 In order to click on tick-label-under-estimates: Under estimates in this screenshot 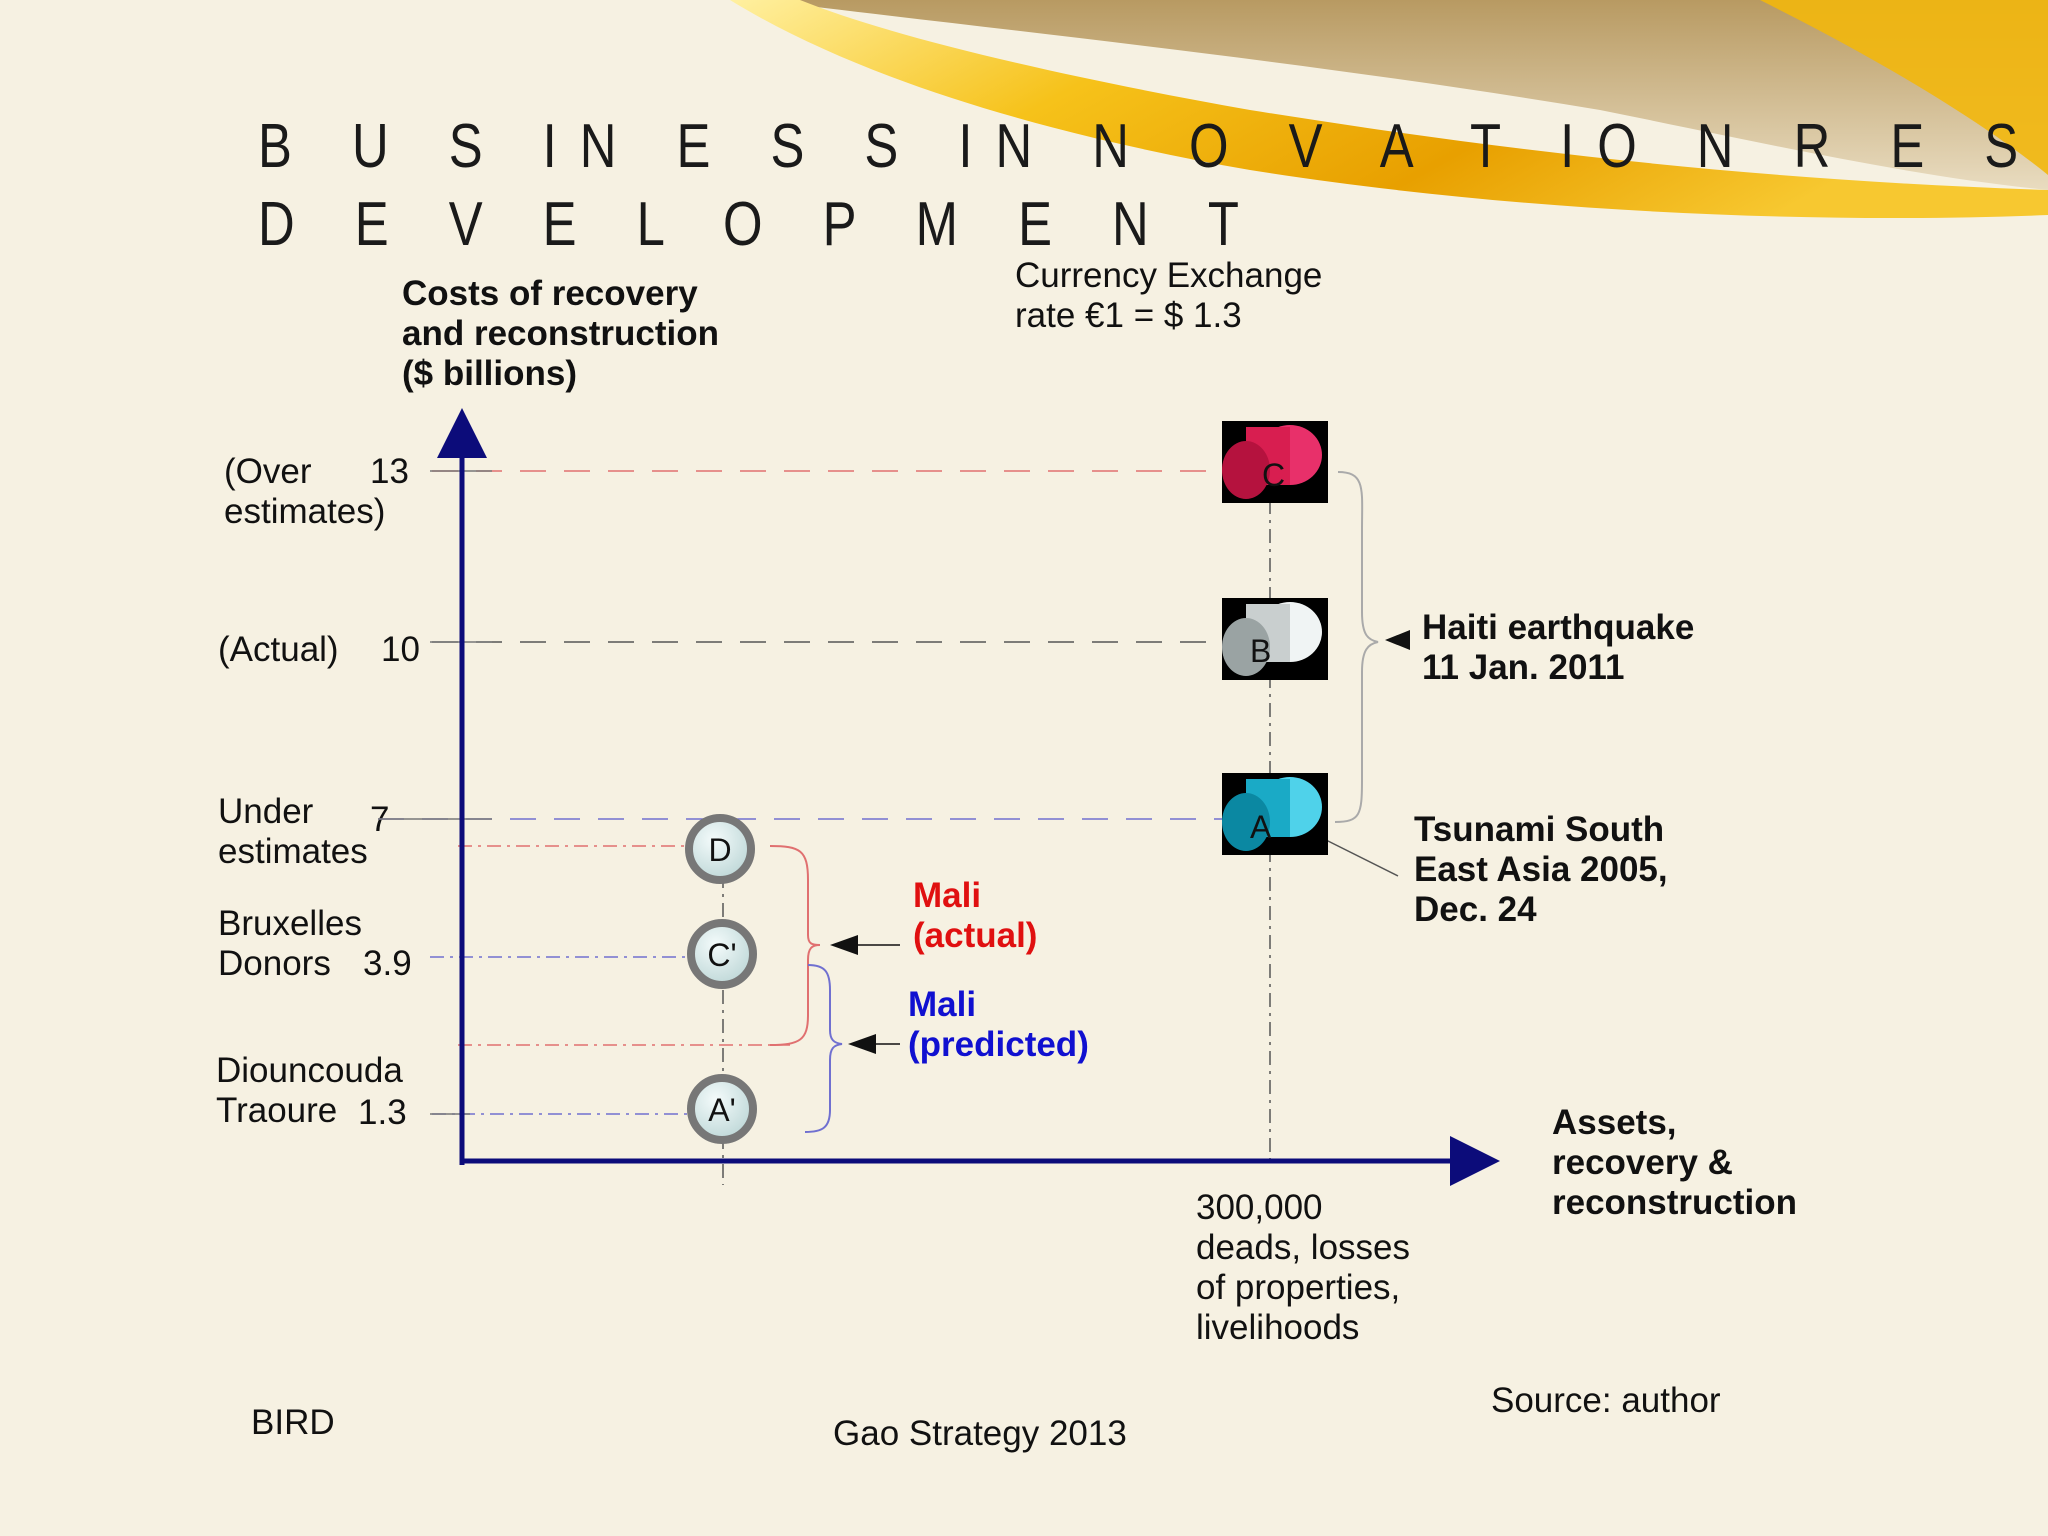, I will do `click(293, 832)`.